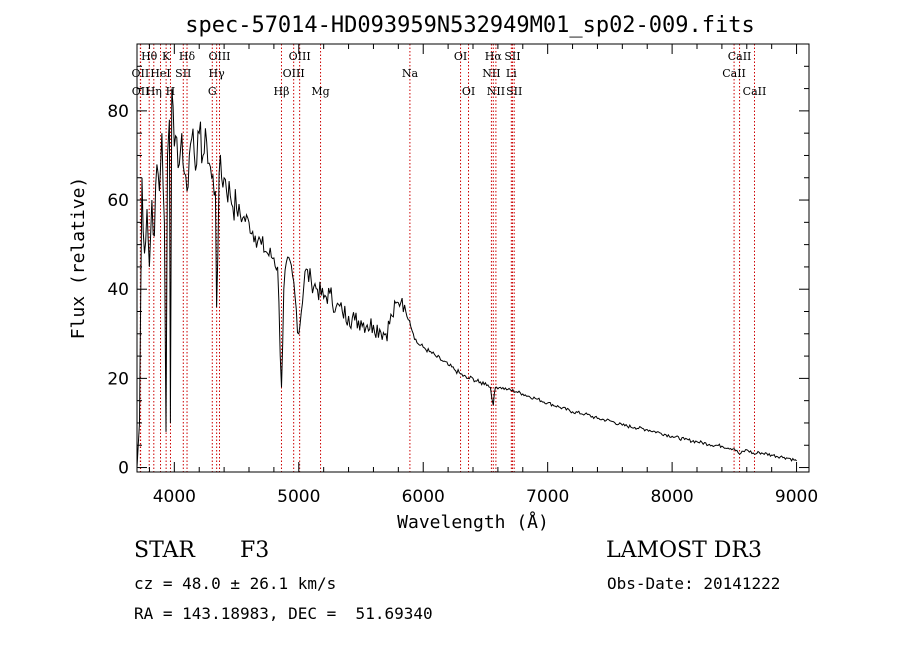 The image size is (900, 649). Describe the element at coordinates (78, 258) in the screenshot. I see `y-axis-label: Flux (relative)` at that location.